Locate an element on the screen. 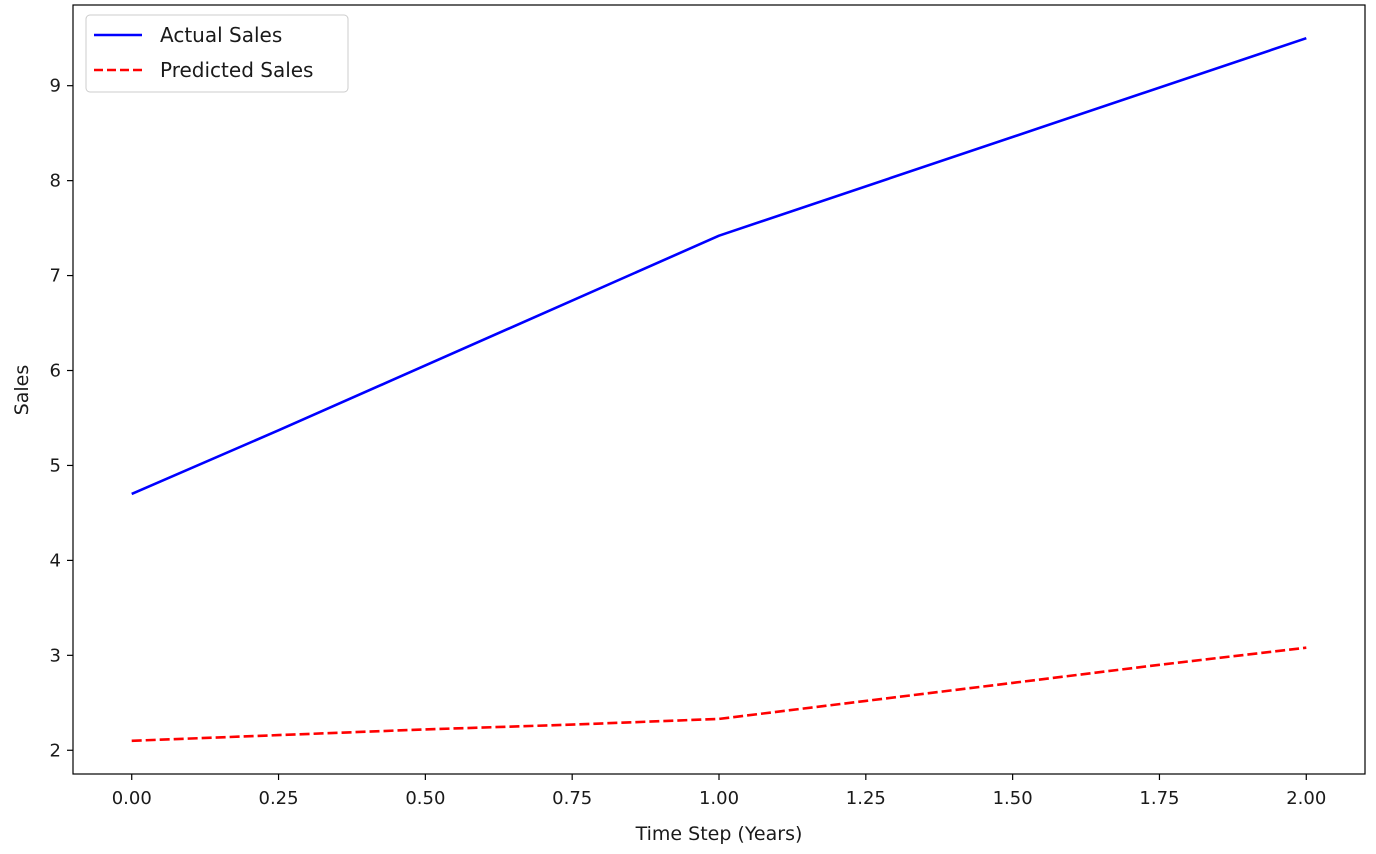  x-tick-label: 0.25 is located at coordinates (279, 798).